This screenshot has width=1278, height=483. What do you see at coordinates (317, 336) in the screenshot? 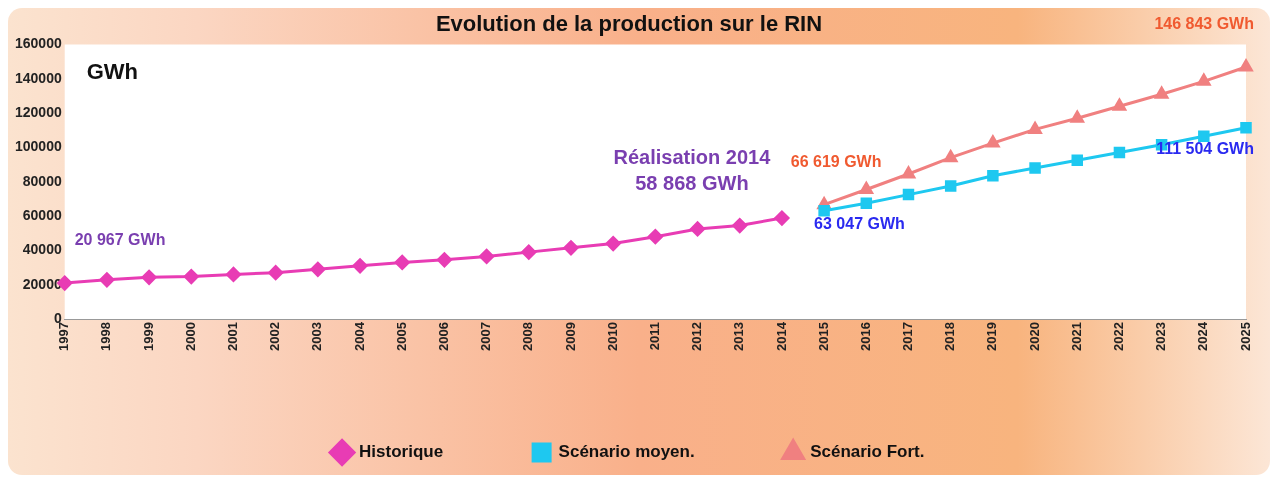
I see `x-tick-label: 2003` at bounding box center [317, 336].